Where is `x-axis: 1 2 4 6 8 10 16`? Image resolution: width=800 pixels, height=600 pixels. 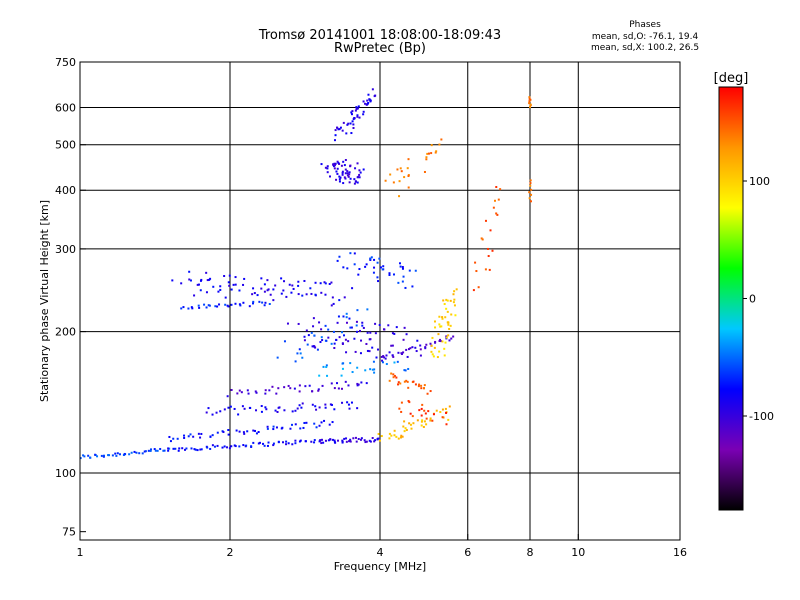 x-axis: 1 2 4 6 8 10 16 is located at coordinates (382, 546).